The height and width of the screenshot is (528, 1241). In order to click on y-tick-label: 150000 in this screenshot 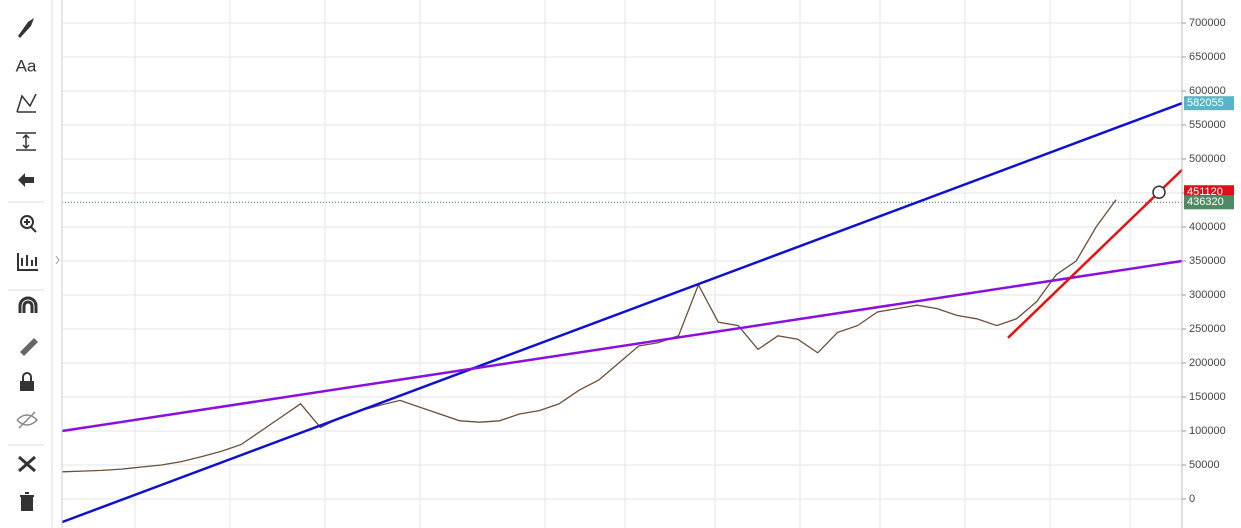, I will do `click(1207, 397)`.